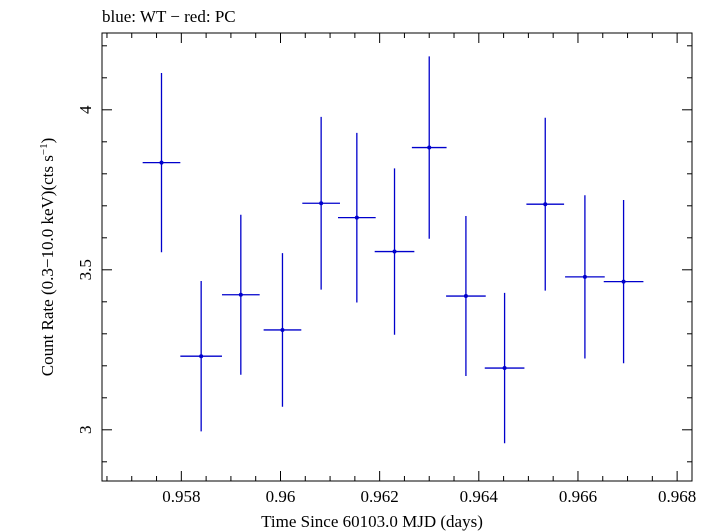 The image size is (727, 532). What do you see at coordinates (479, 496) in the screenshot?
I see `x-tick-label: 0.964` at bounding box center [479, 496].